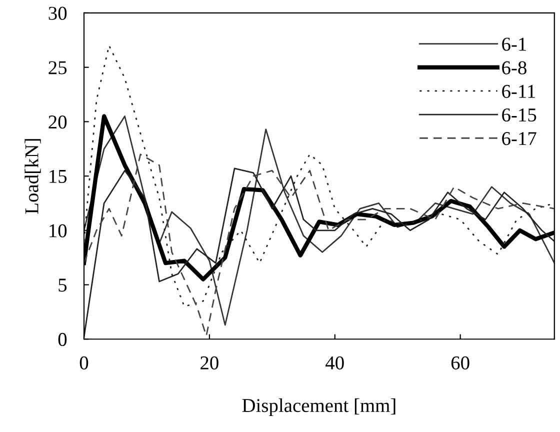 The height and width of the screenshot is (432, 560). I want to click on x-tick-label: 40, so click(335, 363).